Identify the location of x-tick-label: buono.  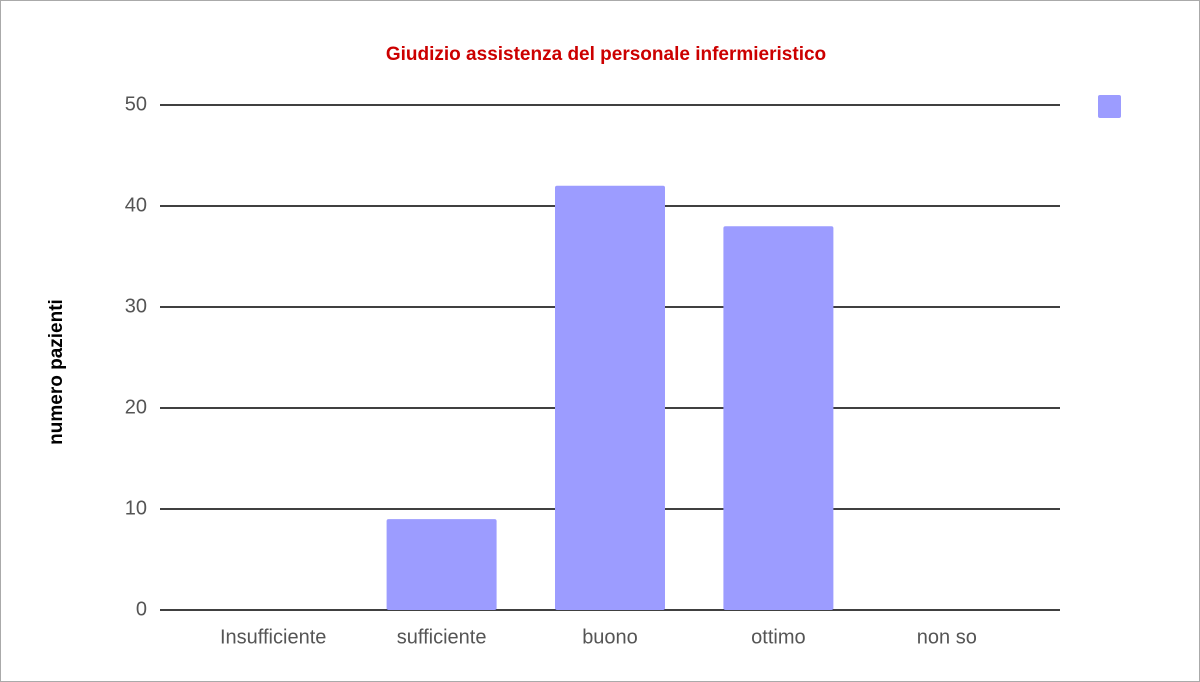
(610, 637).